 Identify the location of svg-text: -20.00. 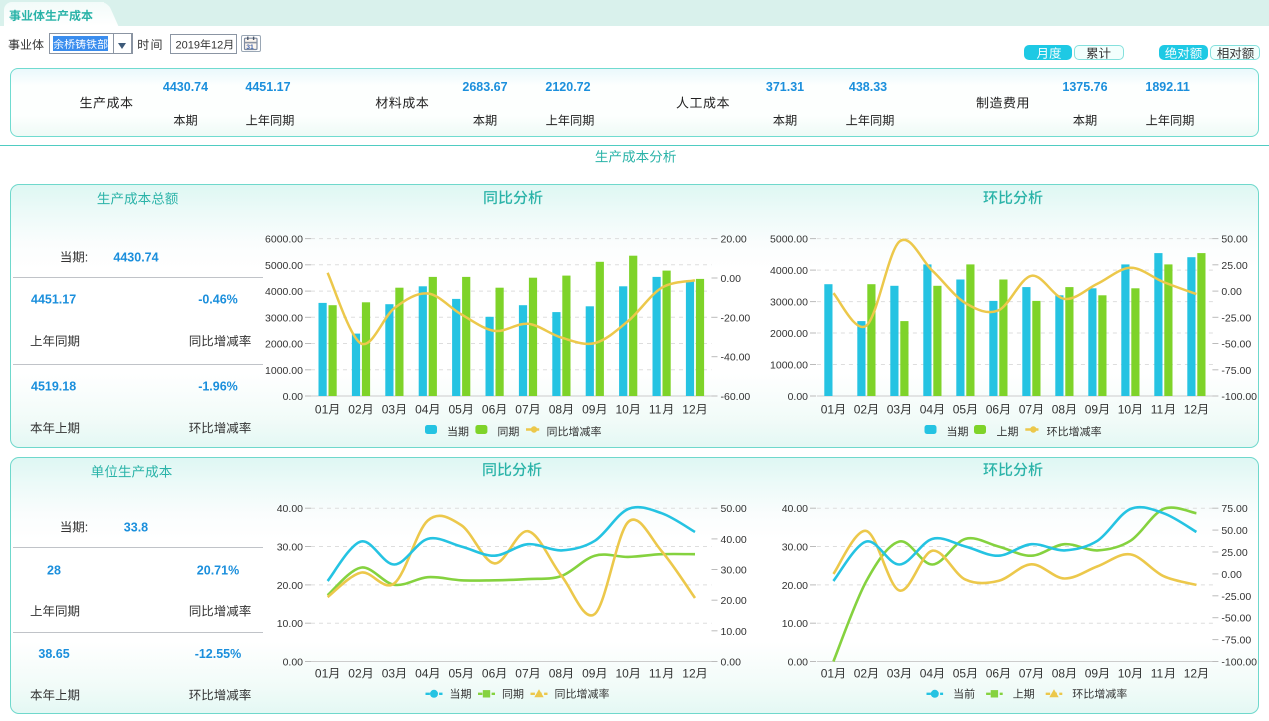
(736, 318).